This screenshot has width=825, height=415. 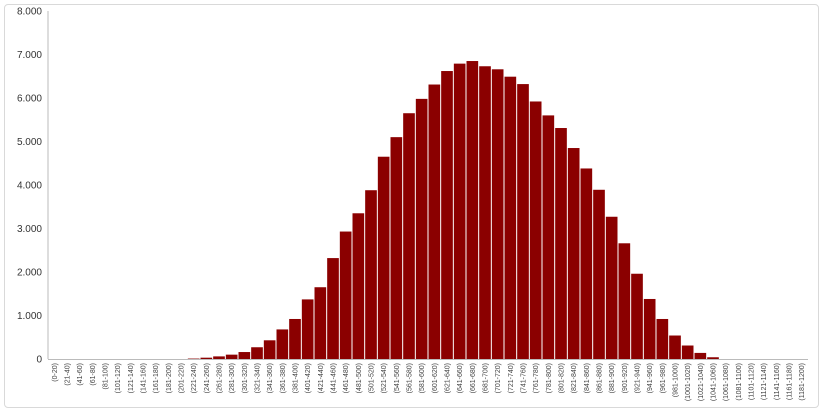 What do you see at coordinates (435, 378) in the screenshot?
I see `x-tick-label: (601-620)` at bounding box center [435, 378].